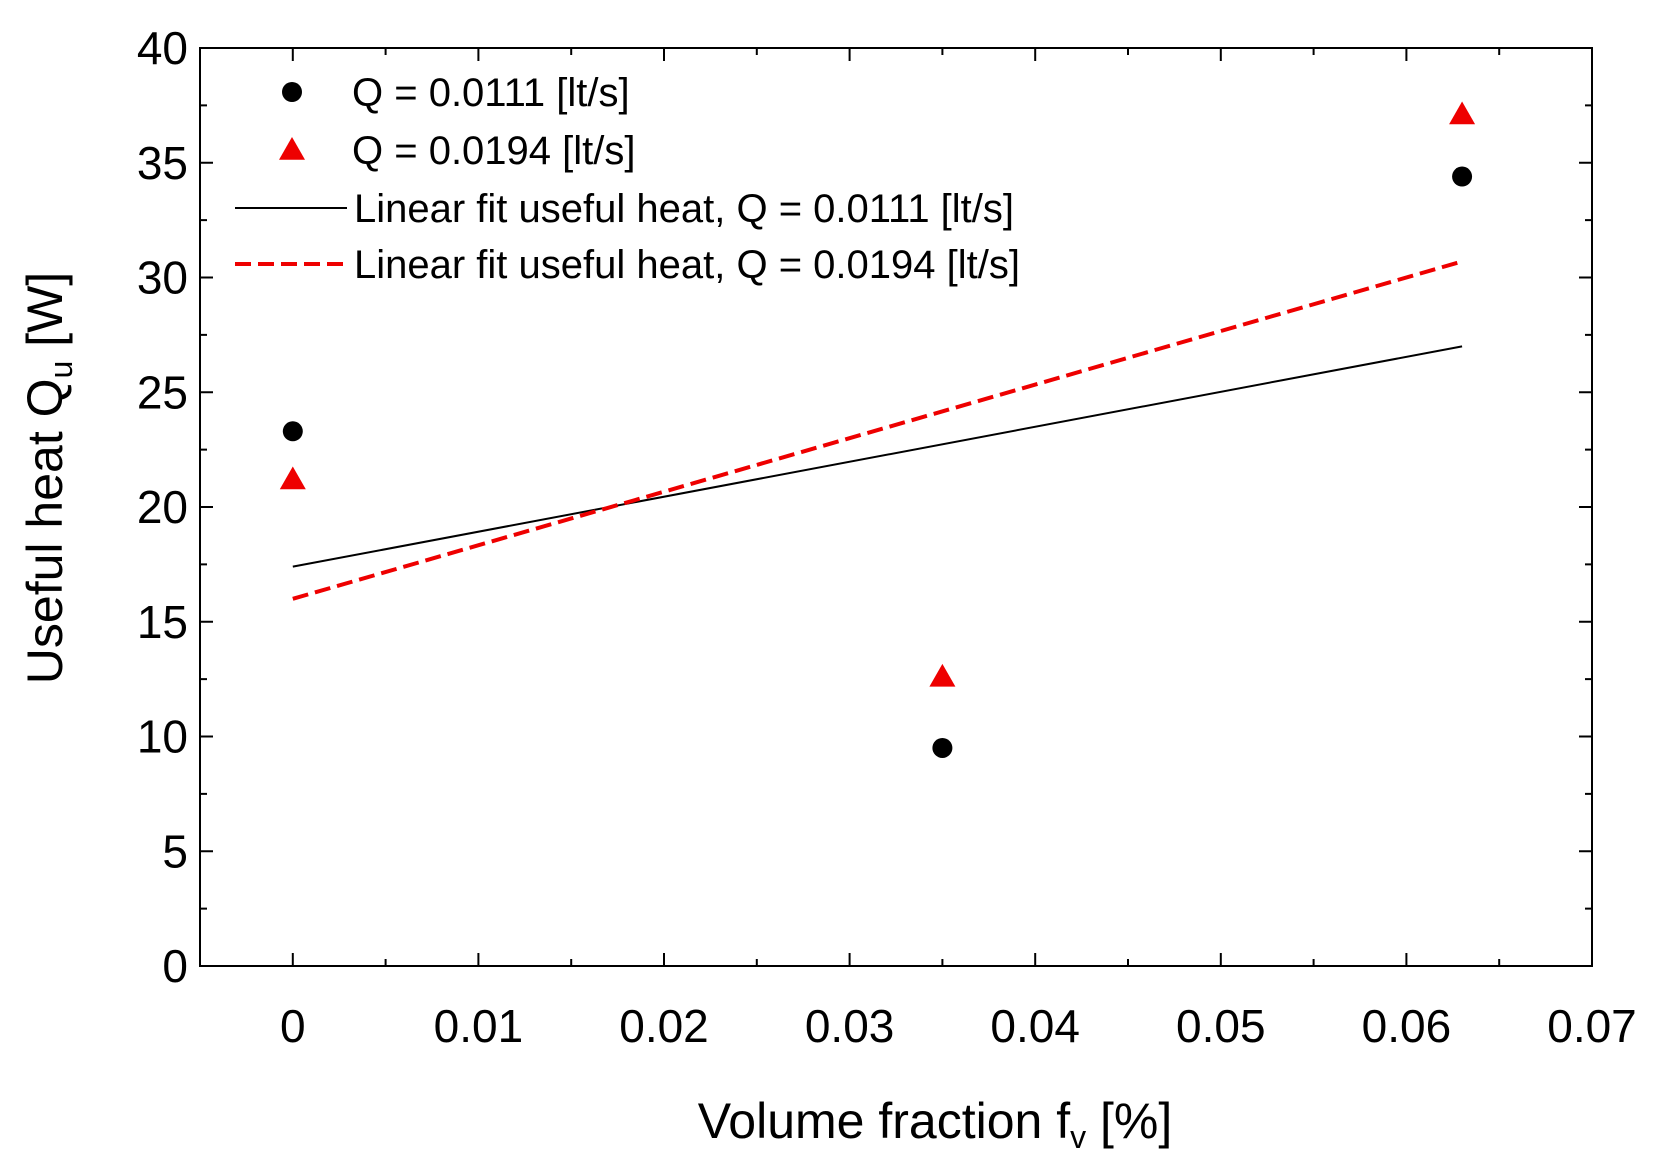 This screenshot has width=1658, height=1171. I want to click on legend-marker-circle, so click(292, 92).